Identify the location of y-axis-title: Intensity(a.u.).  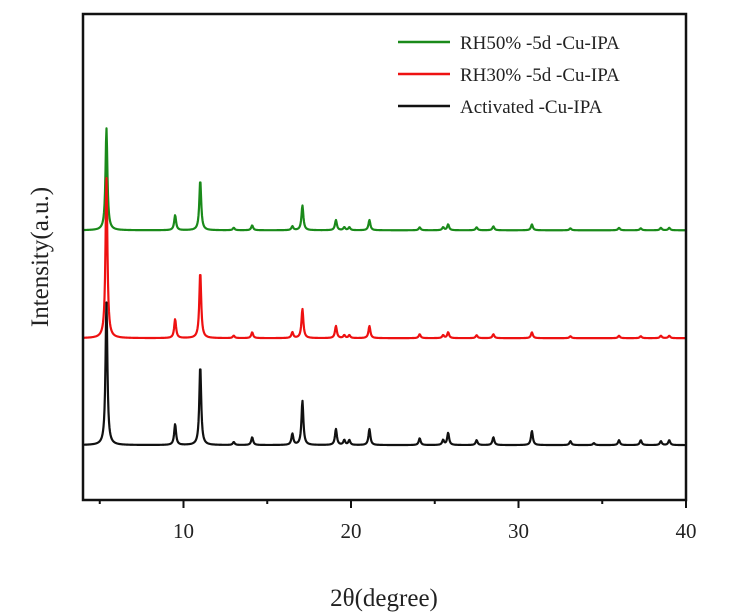
(40, 257).